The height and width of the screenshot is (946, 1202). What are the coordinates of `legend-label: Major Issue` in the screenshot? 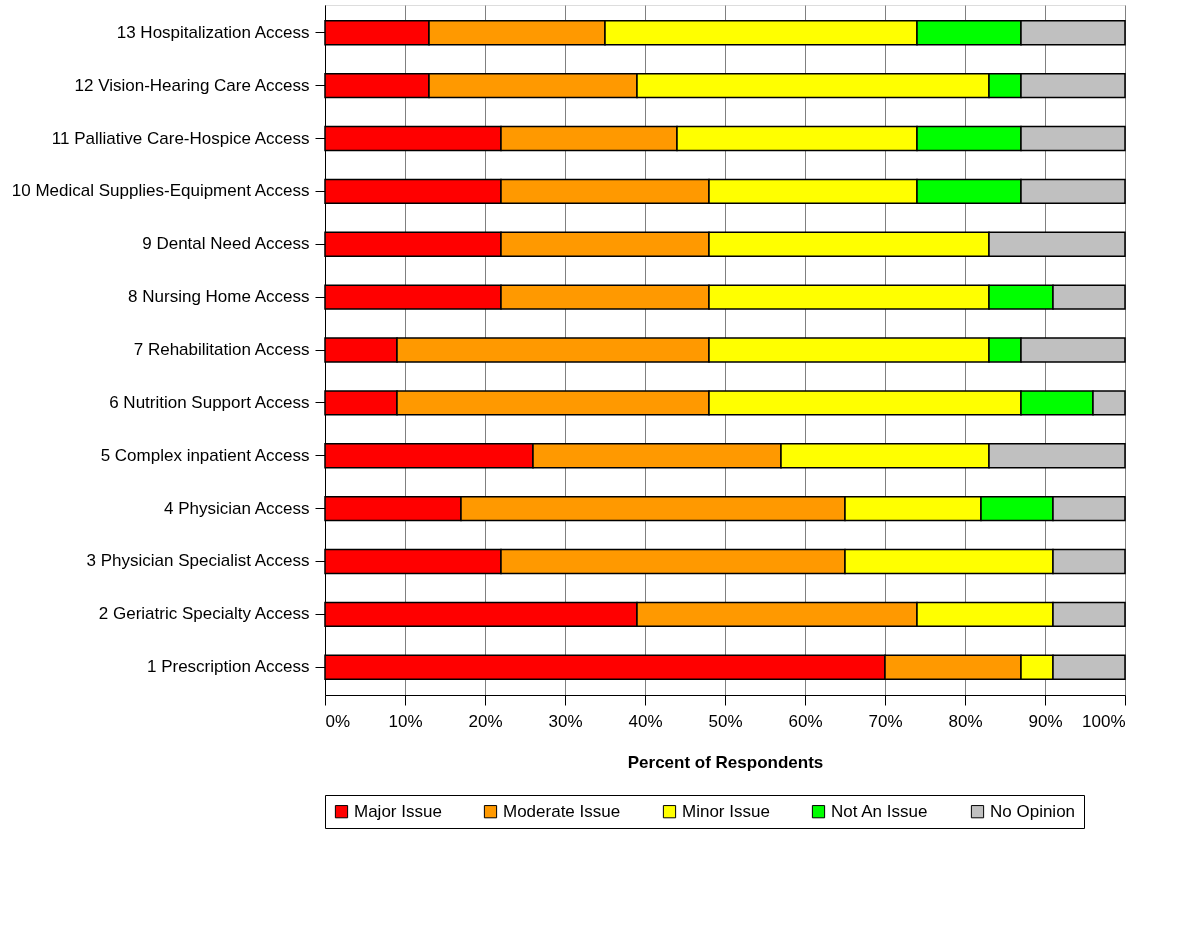 It's located at (398, 811).